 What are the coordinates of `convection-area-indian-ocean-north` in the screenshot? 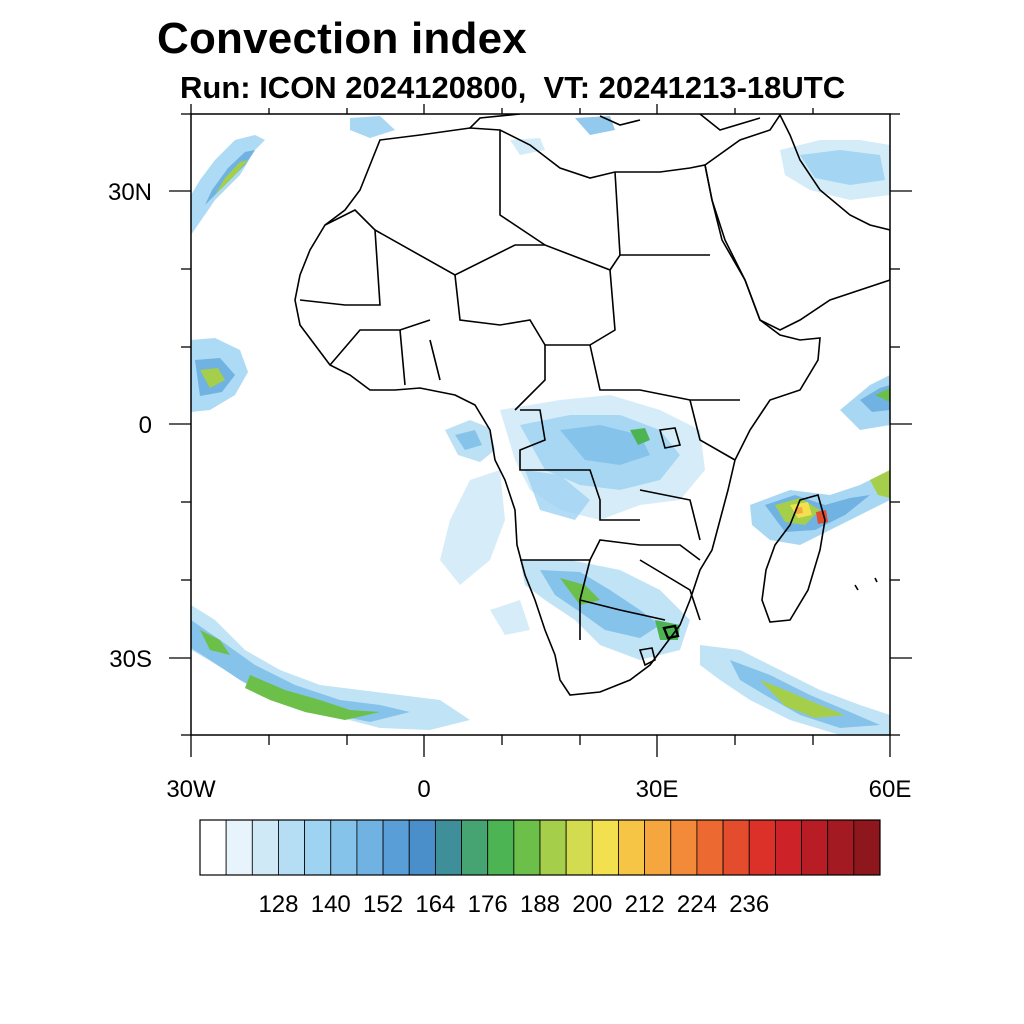 It's located at (865, 402).